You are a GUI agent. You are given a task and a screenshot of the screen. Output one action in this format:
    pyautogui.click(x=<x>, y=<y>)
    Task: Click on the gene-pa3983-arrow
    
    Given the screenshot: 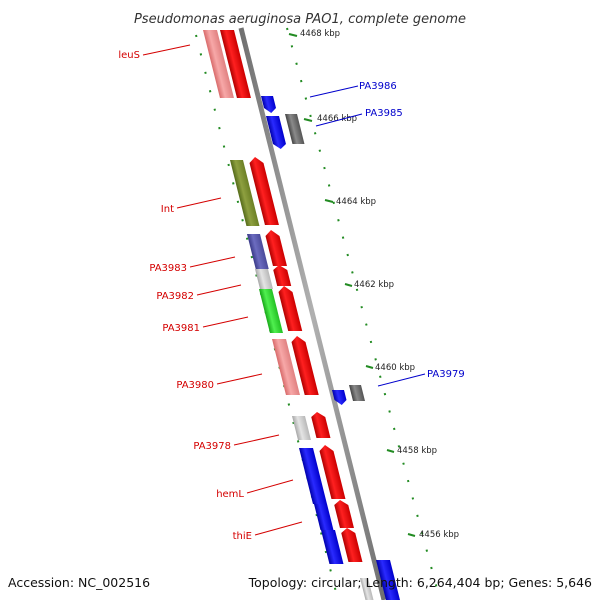 What is the action you would take?
    pyautogui.click(x=276, y=248)
    